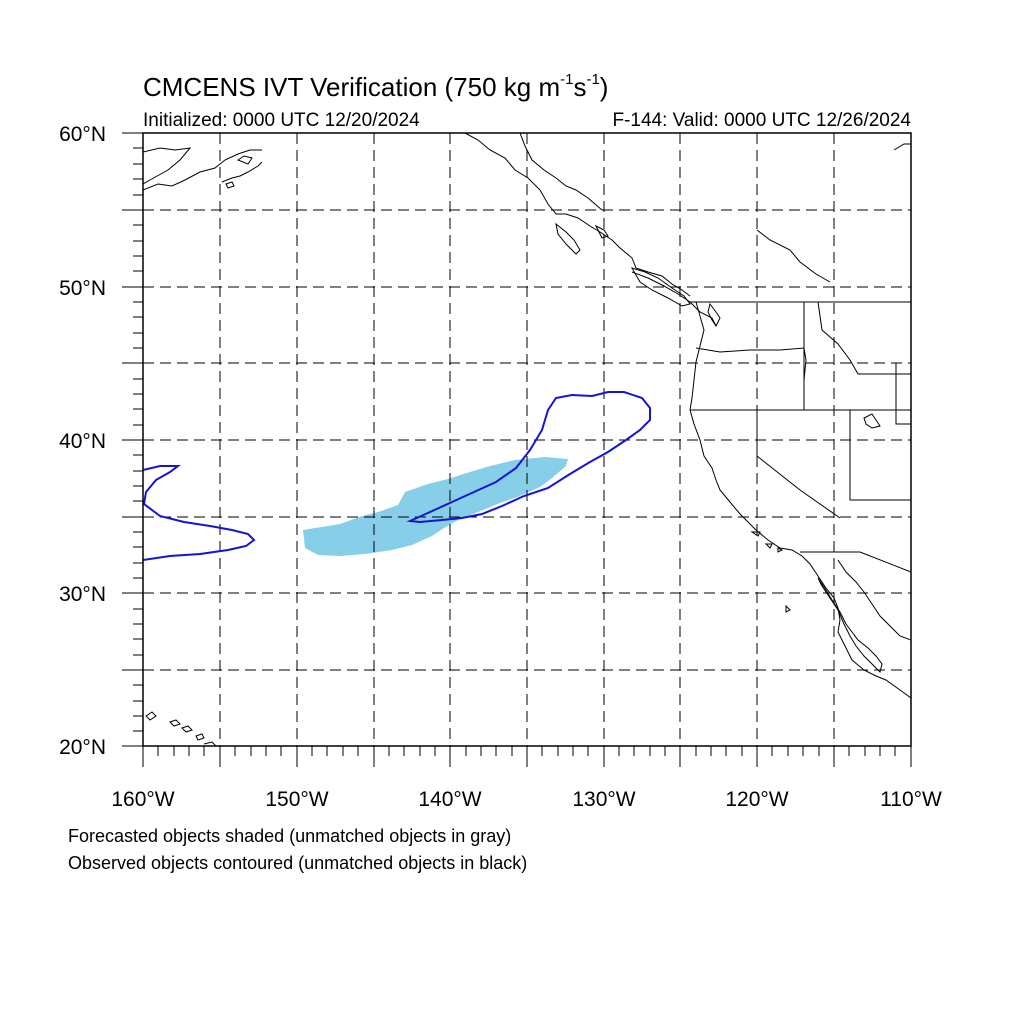 The width and height of the screenshot is (1024, 1024). What do you see at coordinates (82, 594) in the screenshot?
I see `lat-label-30n: 30°N` at bounding box center [82, 594].